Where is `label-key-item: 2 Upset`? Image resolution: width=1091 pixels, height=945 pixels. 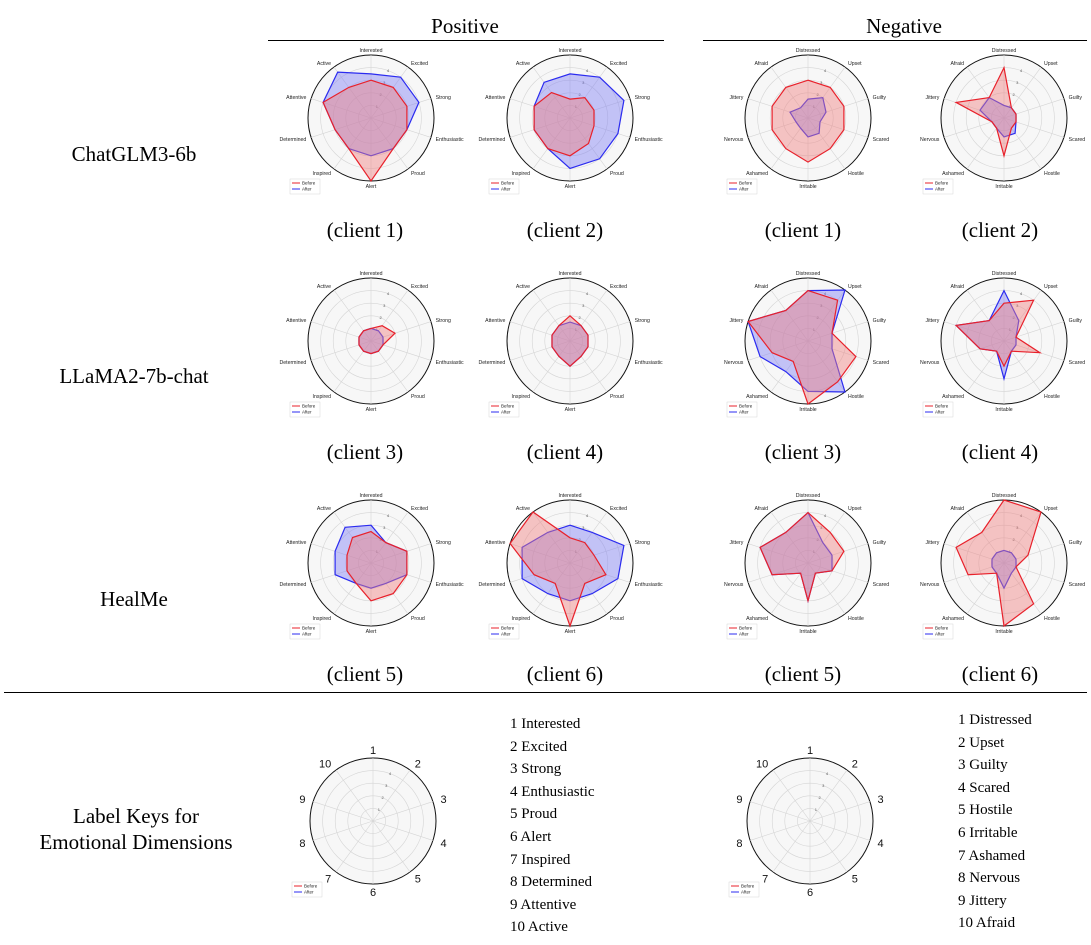 label-key-item: 2 Upset is located at coordinates (981, 742).